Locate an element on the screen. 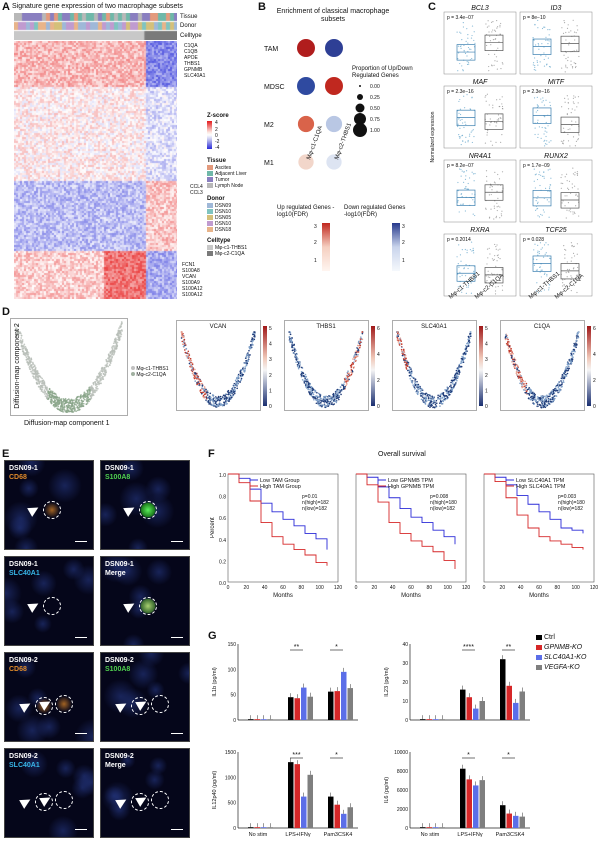  legend-row: DSN10 is located at coordinates (219, 212).